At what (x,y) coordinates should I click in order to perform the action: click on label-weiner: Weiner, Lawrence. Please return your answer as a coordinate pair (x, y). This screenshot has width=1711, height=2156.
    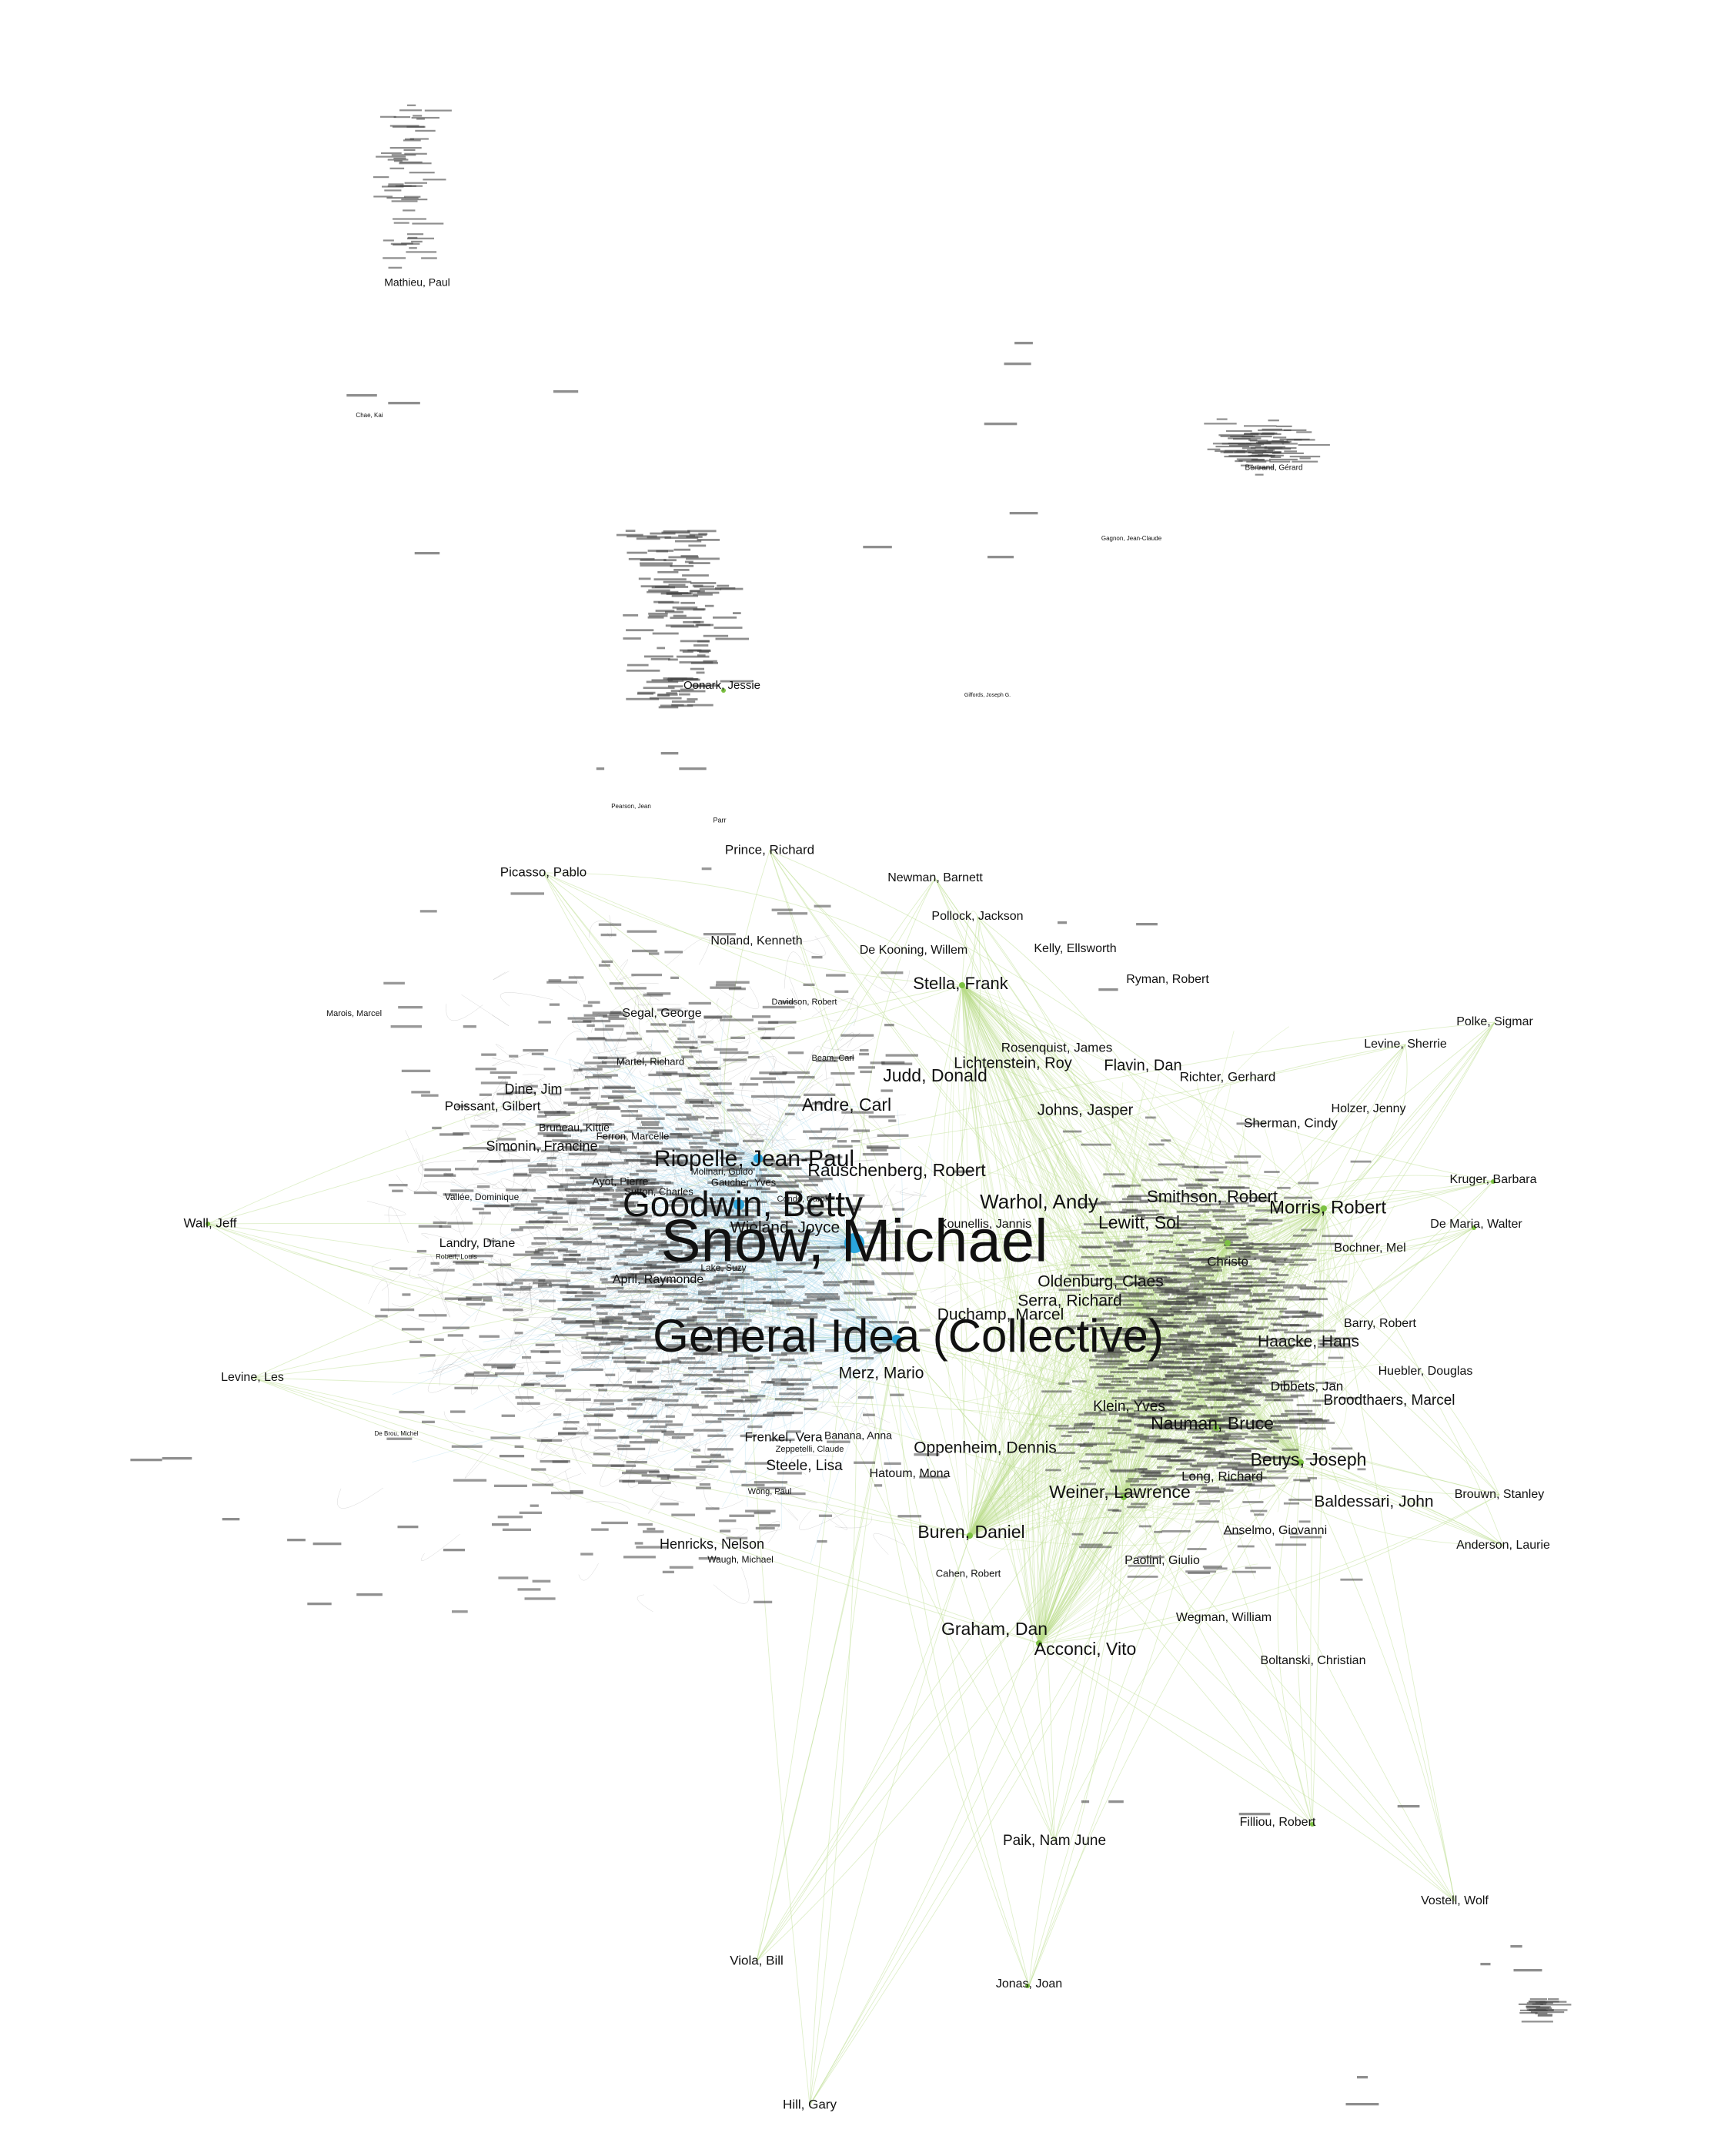
    Looking at the image, I should click on (1120, 1492).